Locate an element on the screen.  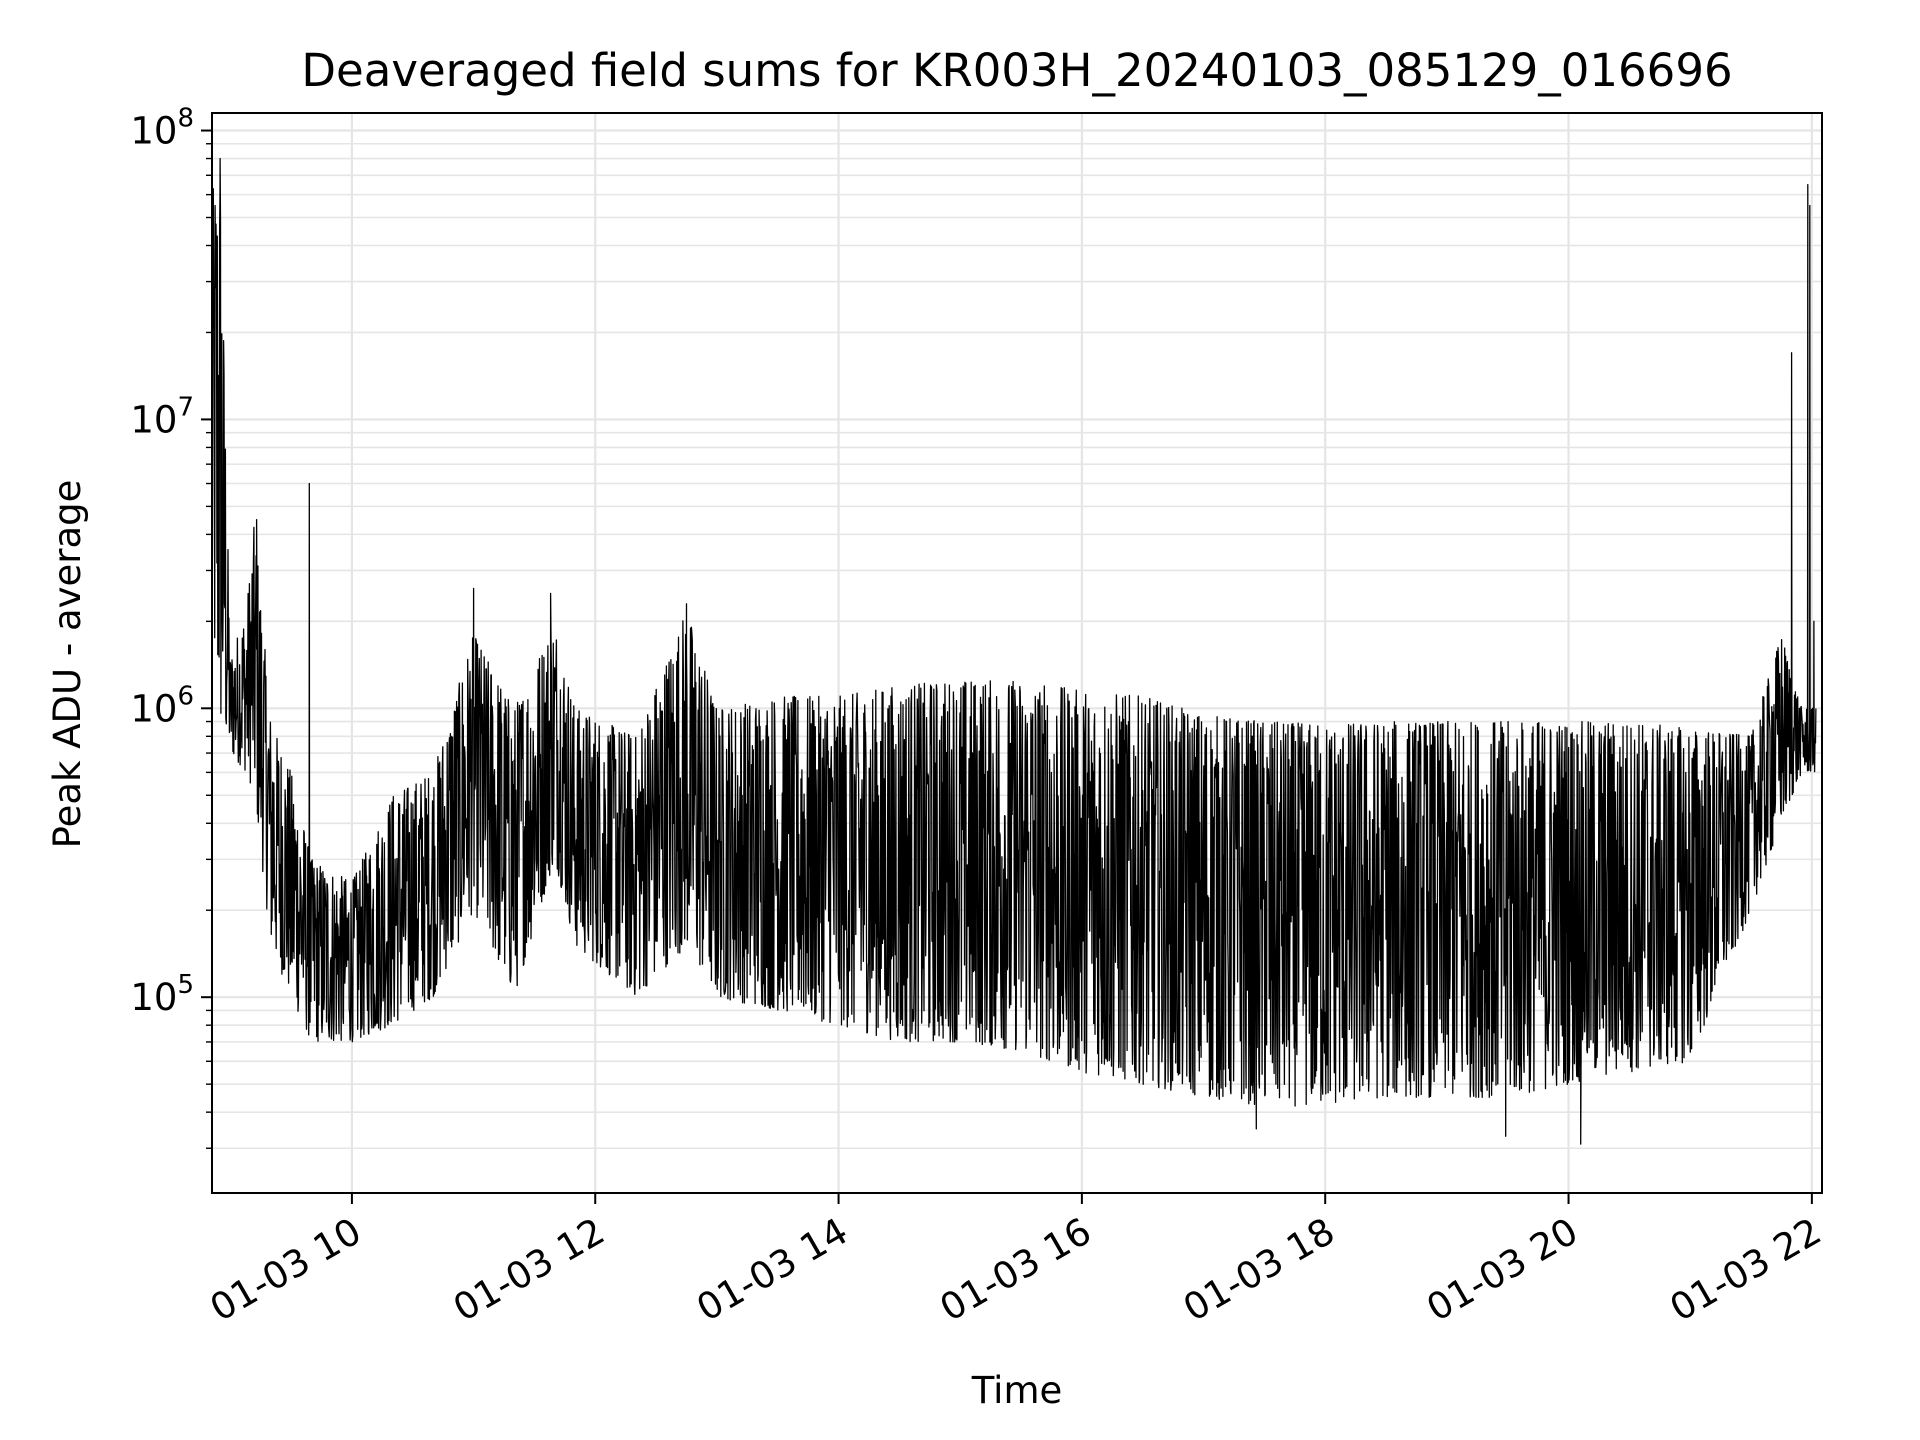
y-tick-label: 10⁵ is located at coordinates (162, 994).